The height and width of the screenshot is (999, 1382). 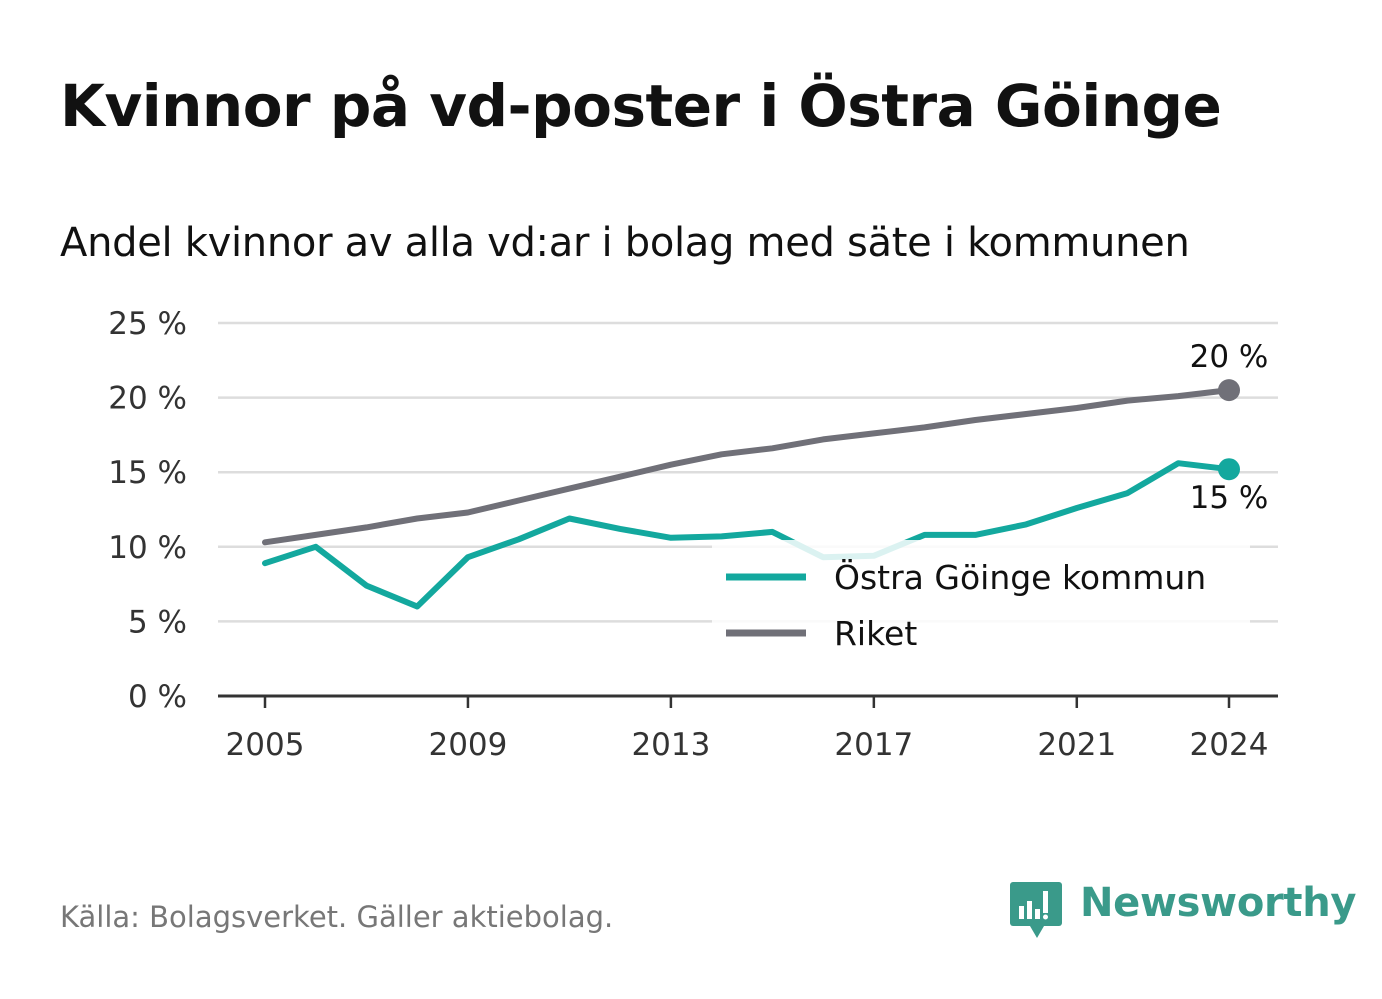 What do you see at coordinates (1229, 498) in the screenshot?
I see `end-label-kommun: 15 %` at bounding box center [1229, 498].